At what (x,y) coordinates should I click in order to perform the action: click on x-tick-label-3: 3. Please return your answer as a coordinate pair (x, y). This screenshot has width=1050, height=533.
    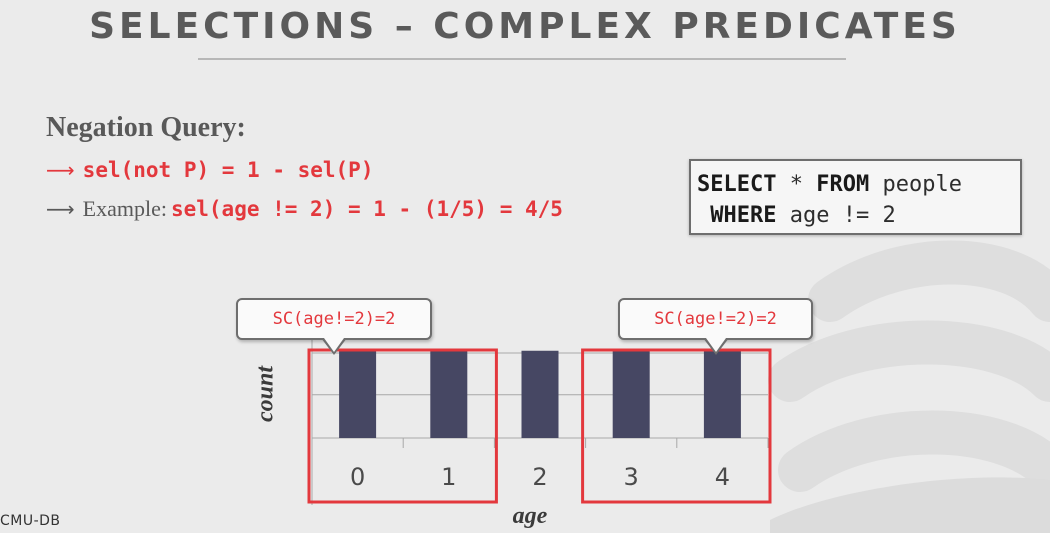
    Looking at the image, I should click on (631, 477).